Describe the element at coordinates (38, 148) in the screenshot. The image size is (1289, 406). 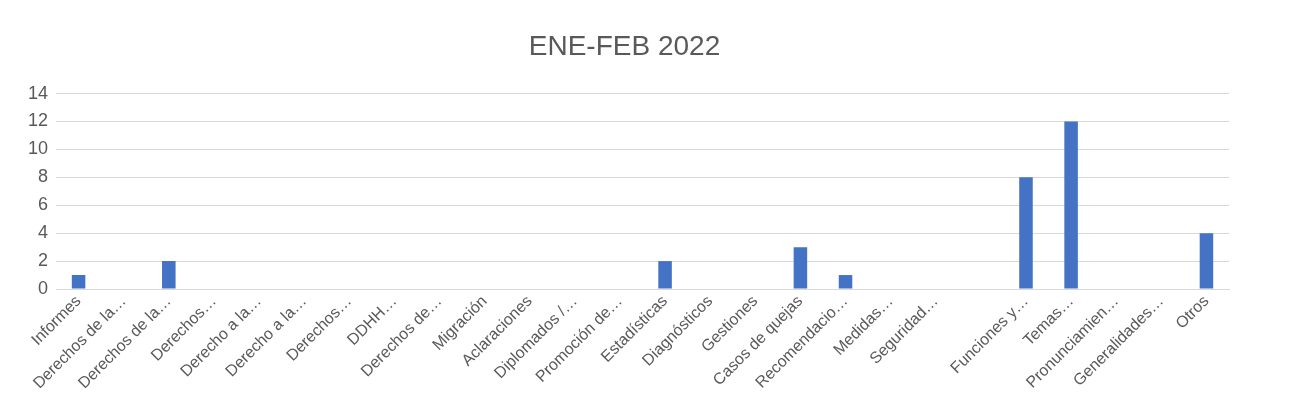
I see `y-tick-label: 10` at that location.